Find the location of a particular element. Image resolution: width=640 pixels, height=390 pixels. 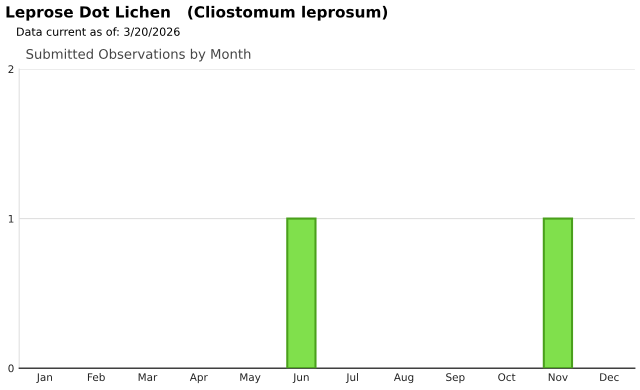

x-tick-label: Jul is located at coordinates (352, 378).